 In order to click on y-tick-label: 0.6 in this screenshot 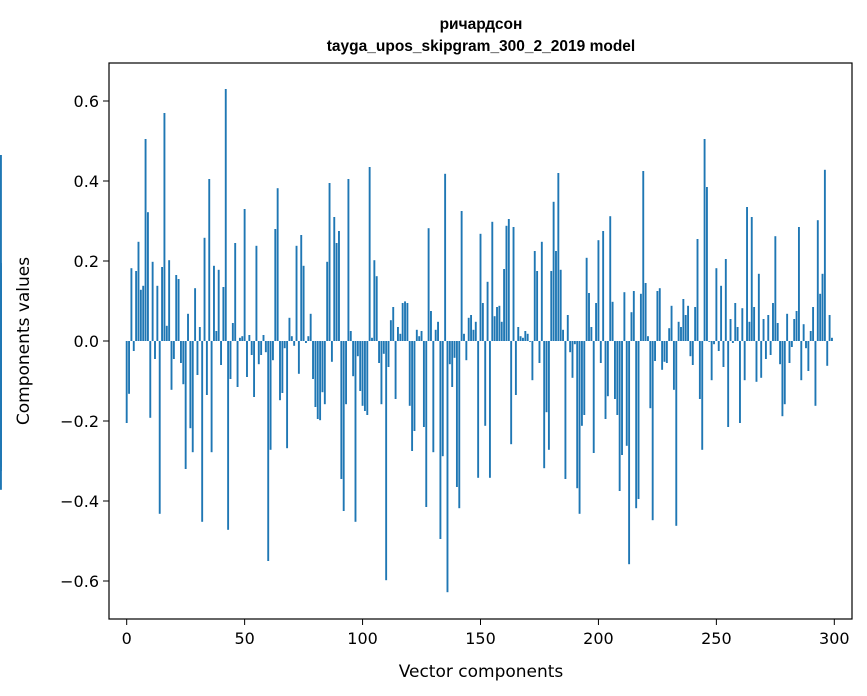, I will do `click(86, 101)`.